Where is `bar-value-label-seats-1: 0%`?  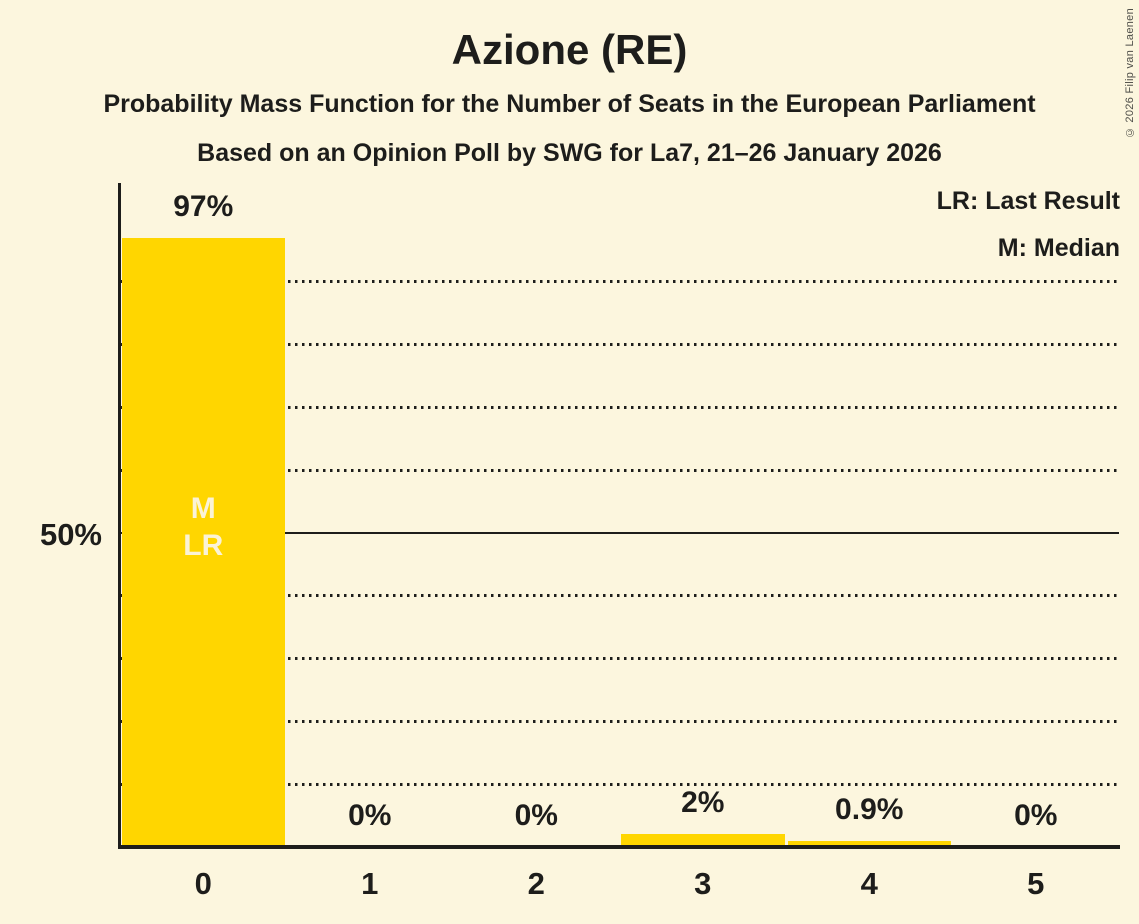
bar-value-label-seats-1: 0% is located at coordinates (370, 815).